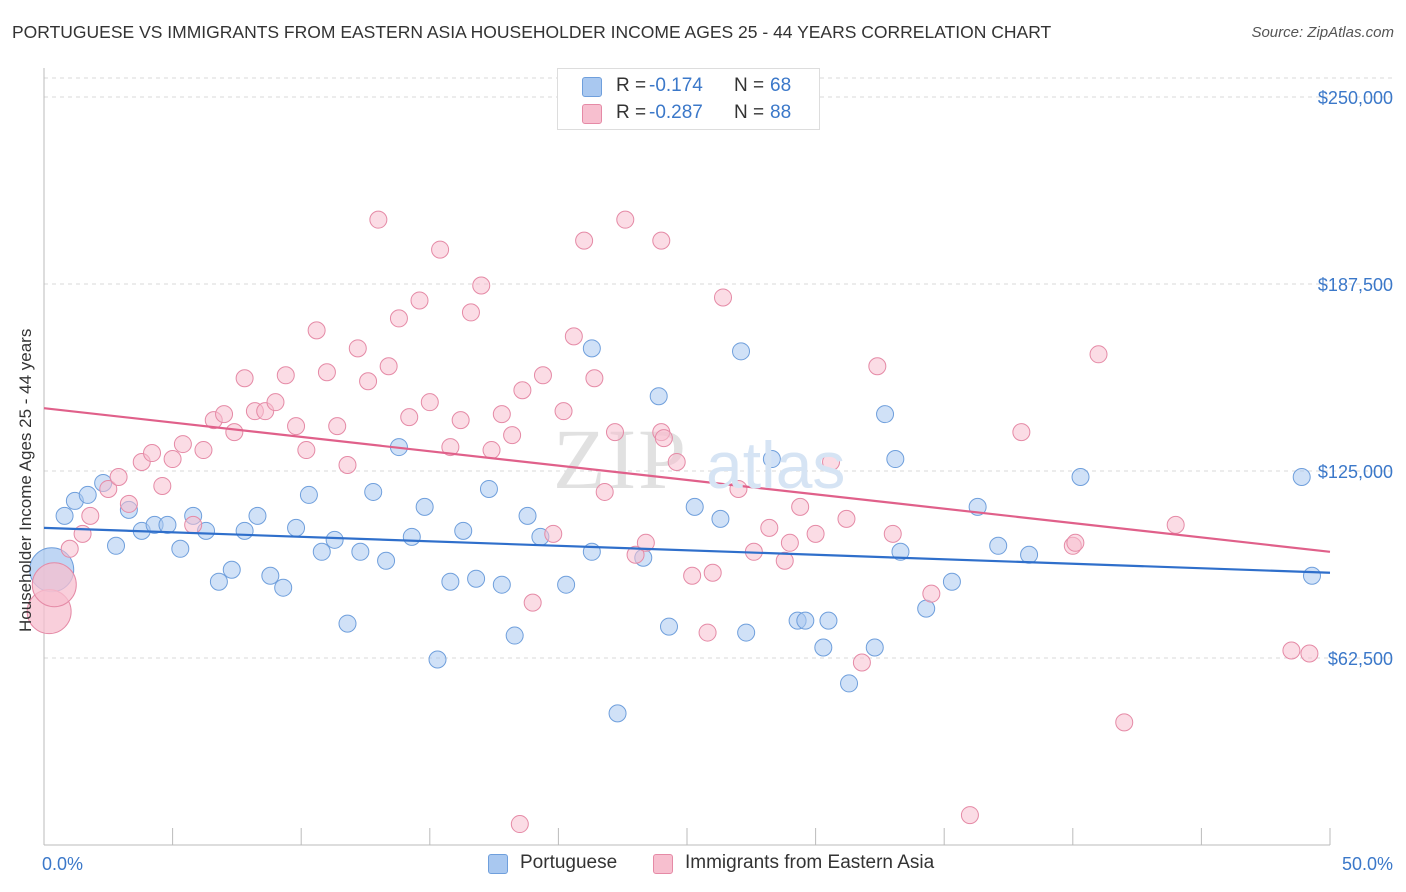  Describe the element at coordinates (810, 862) in the screenshot. I see `legend-label: Immigrants from Eastern Asia` at that location.